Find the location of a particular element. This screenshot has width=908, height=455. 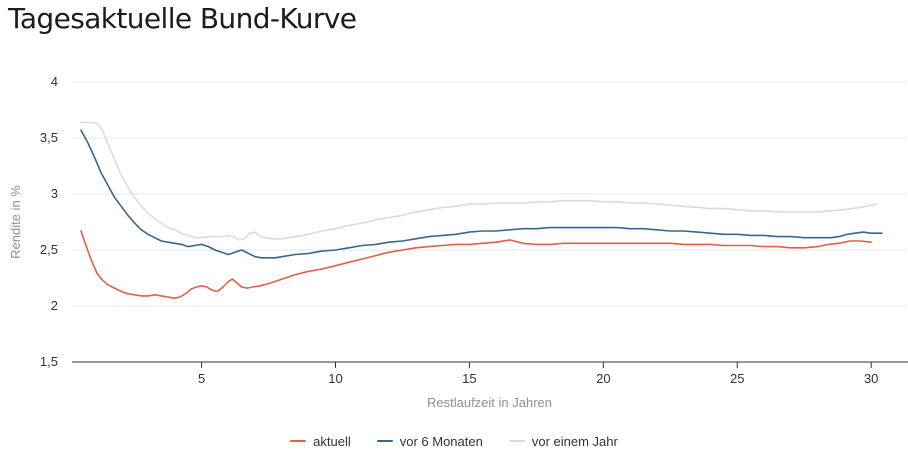

series-line-aktuell is located at coordinates (476, 264).